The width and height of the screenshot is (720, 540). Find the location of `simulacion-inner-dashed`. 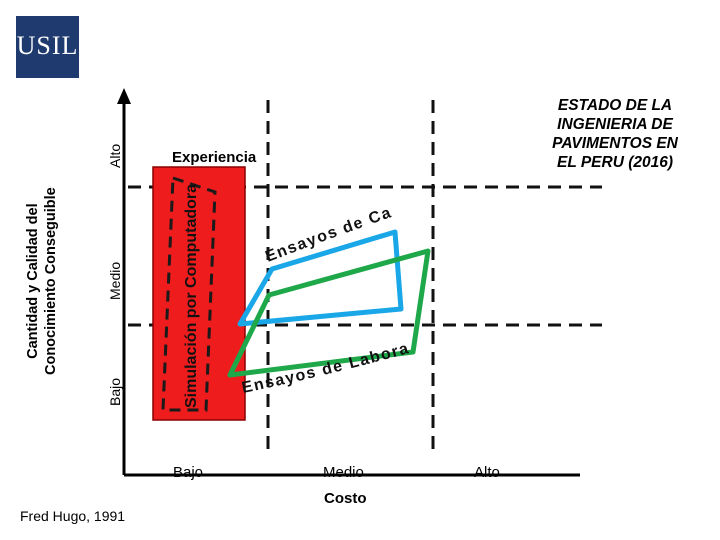

simulacion-inner-dashed is located at coordinates (189, 293).